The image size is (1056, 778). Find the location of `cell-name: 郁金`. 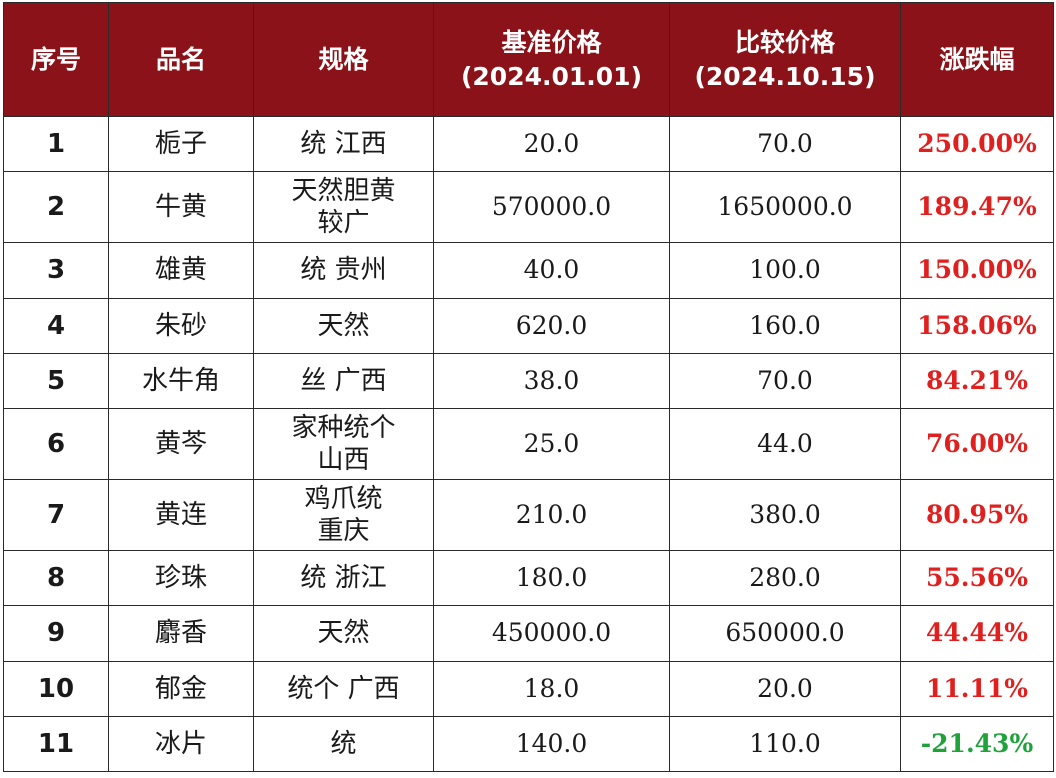

cell-name: 郁金 is located at coordinates (181, 688).